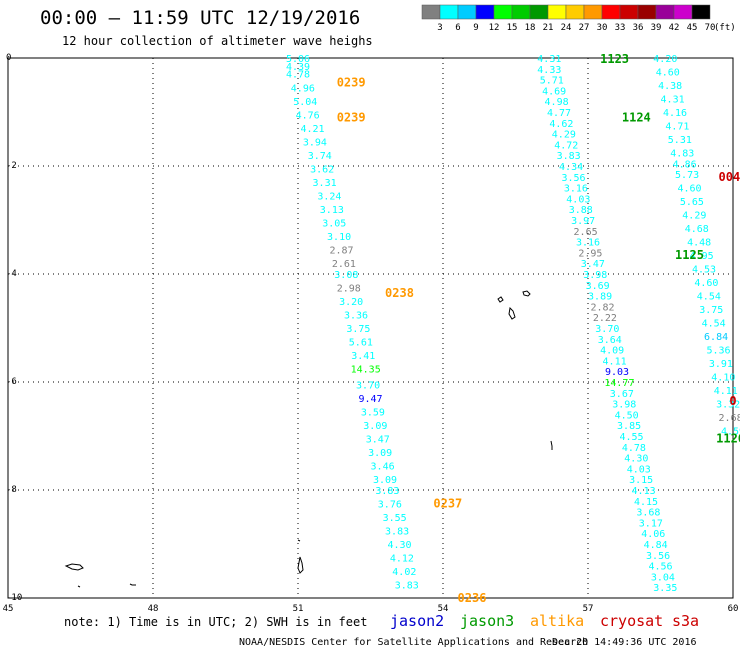 The height and width of the screenshot is (650, 740). Describe the element at coordinates (732, 401) in the screenshot. I see `swh-value-cryosat: 0` at that location.